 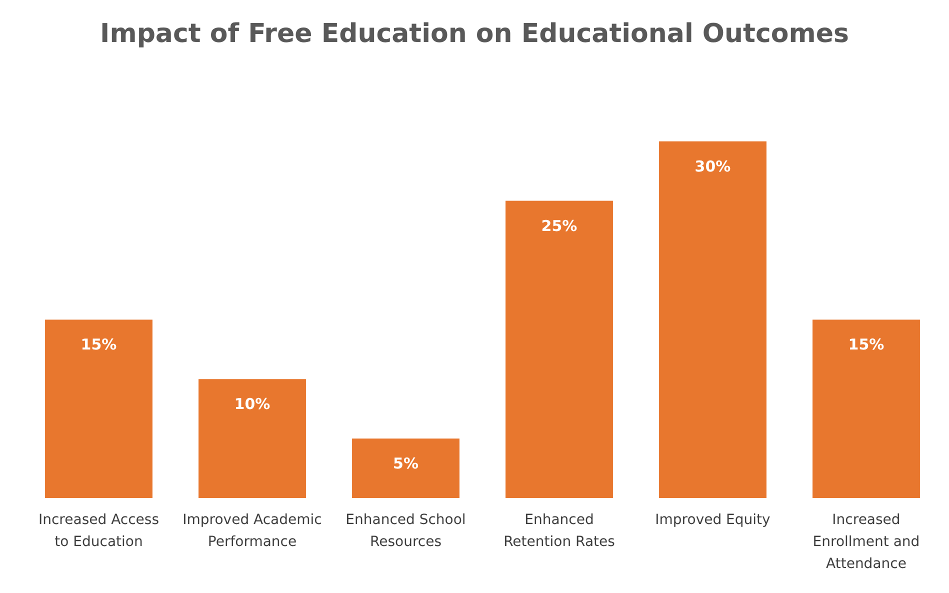 What do you see at coordinates (405, 463) in the screenshot?
I see `data-label: 5%` at bounding box center [405, 463].